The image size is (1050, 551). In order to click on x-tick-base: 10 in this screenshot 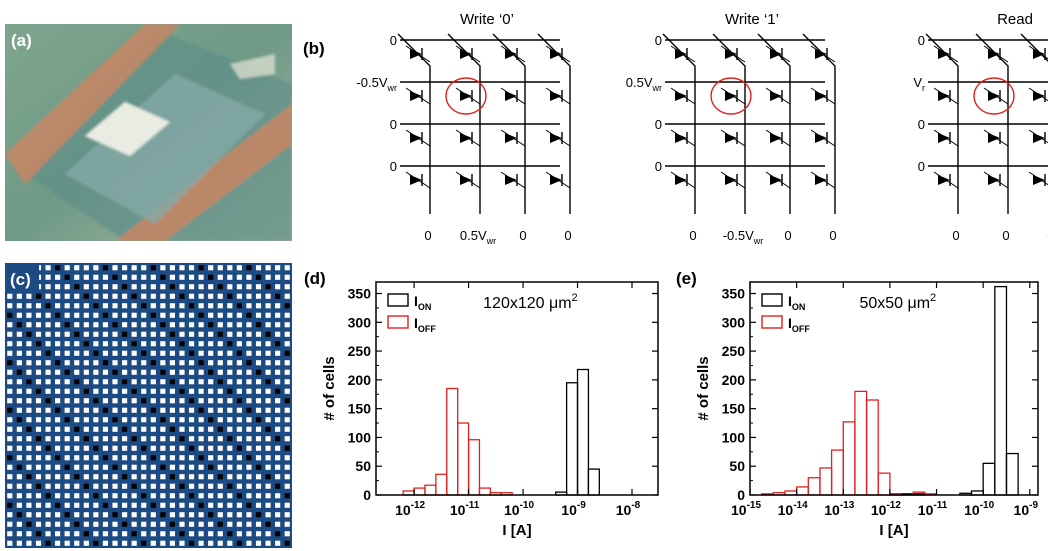, I will do `click(879, 510)`.